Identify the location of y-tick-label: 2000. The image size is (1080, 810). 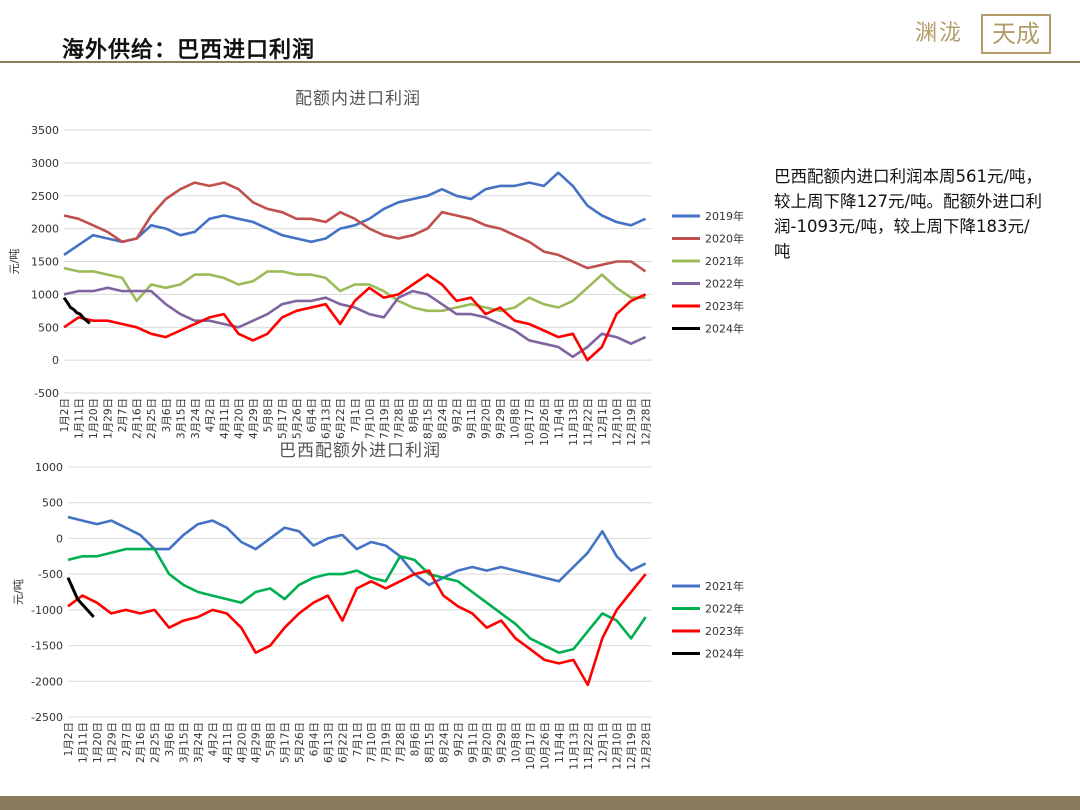
(45, 229).